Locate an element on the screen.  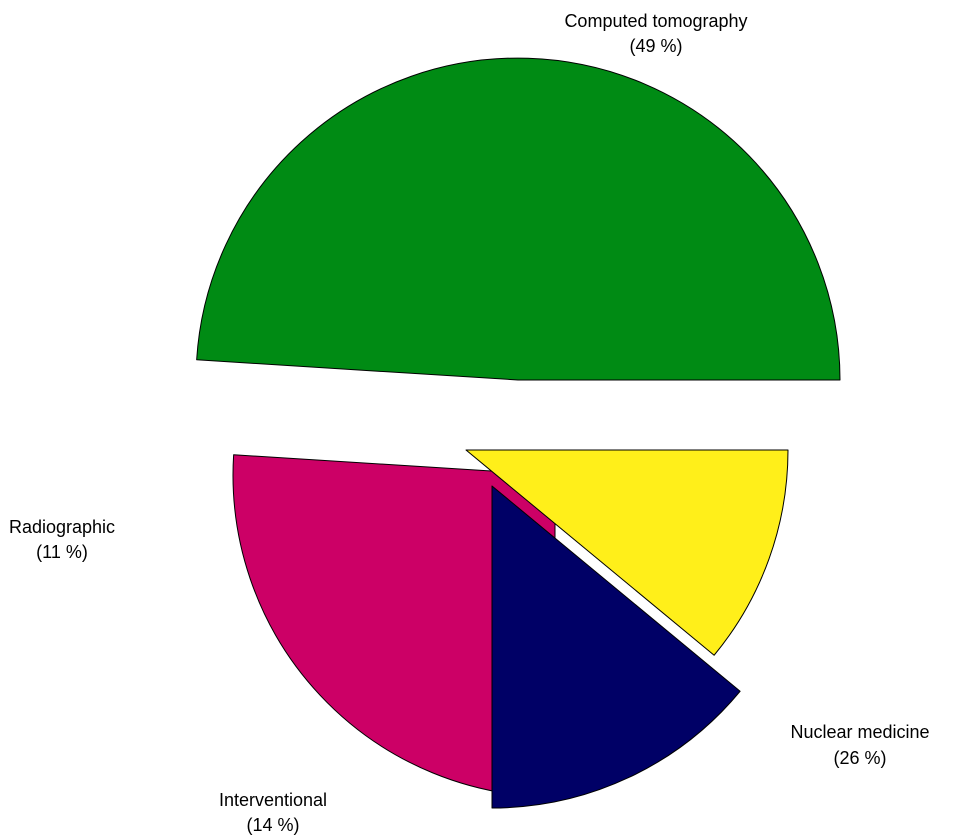
slice-percent-radiographic: (11 %) is located at coordinates (62, 552).